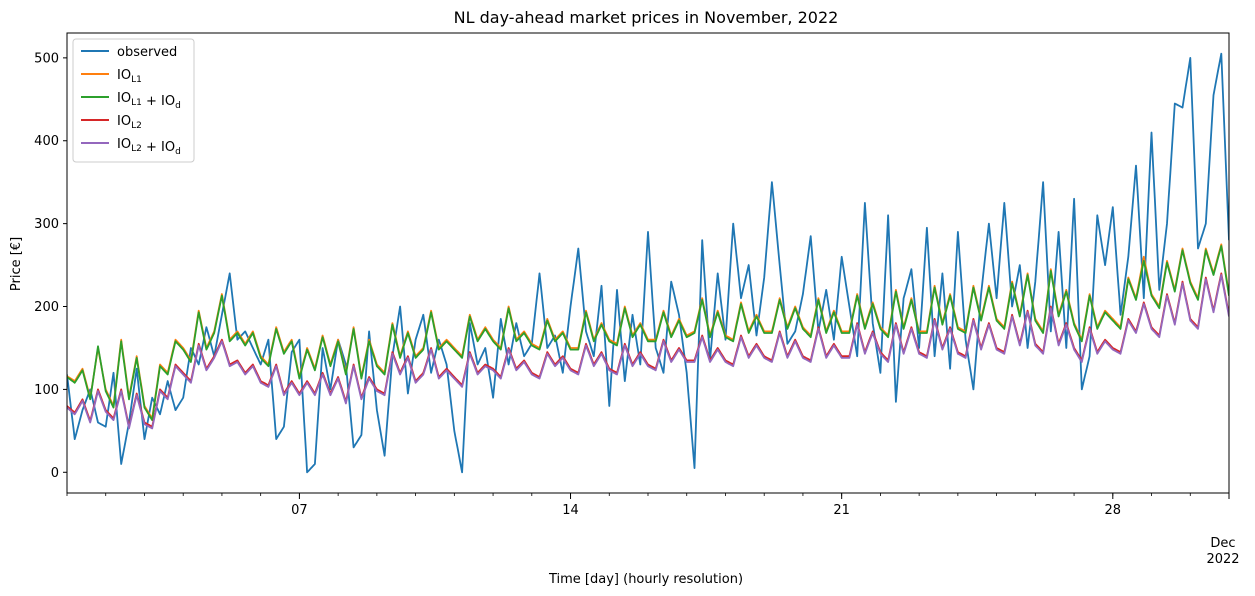  I want to click on legend-label: observed, so click(147, 52).